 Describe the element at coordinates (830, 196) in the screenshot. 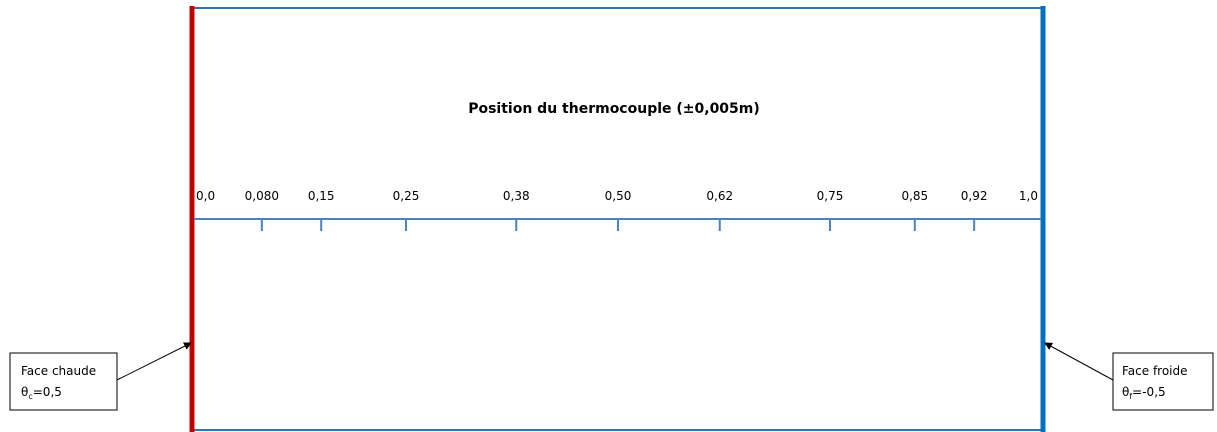

I see `tick-label: 0,75` at that location.